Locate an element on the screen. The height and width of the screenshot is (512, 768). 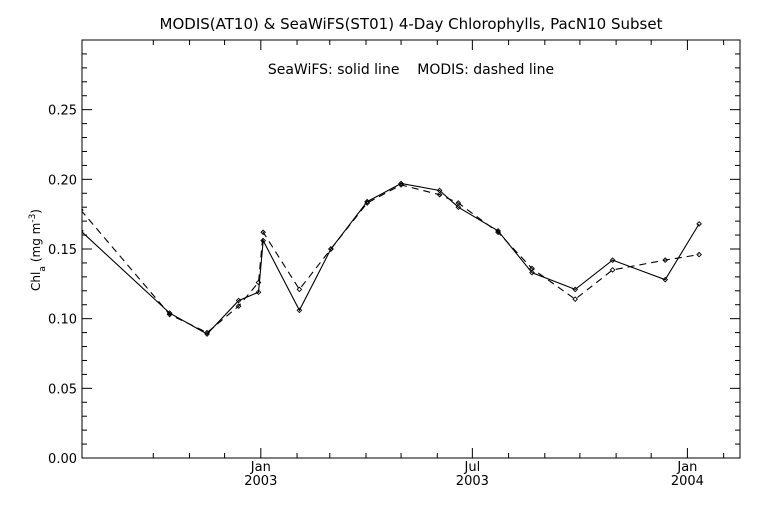
y-tick-label: 0.20 is located at coordinates (62, 180).